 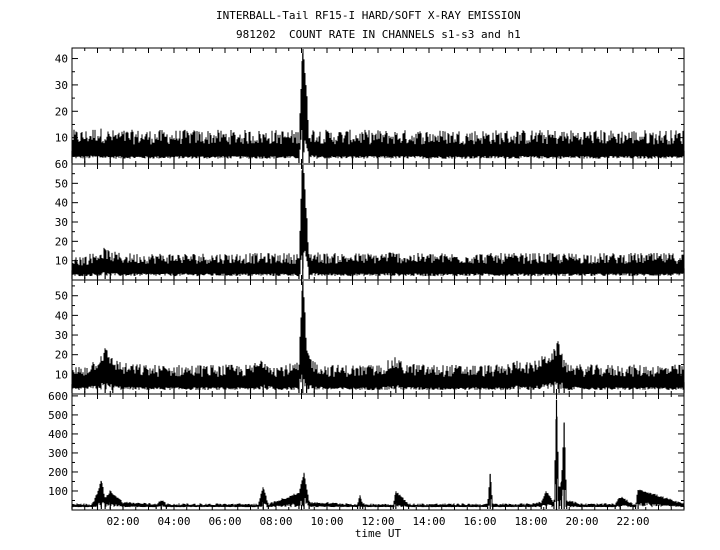 I want to click on y-tick-label-h1: 200, so click(x=58, y=472).